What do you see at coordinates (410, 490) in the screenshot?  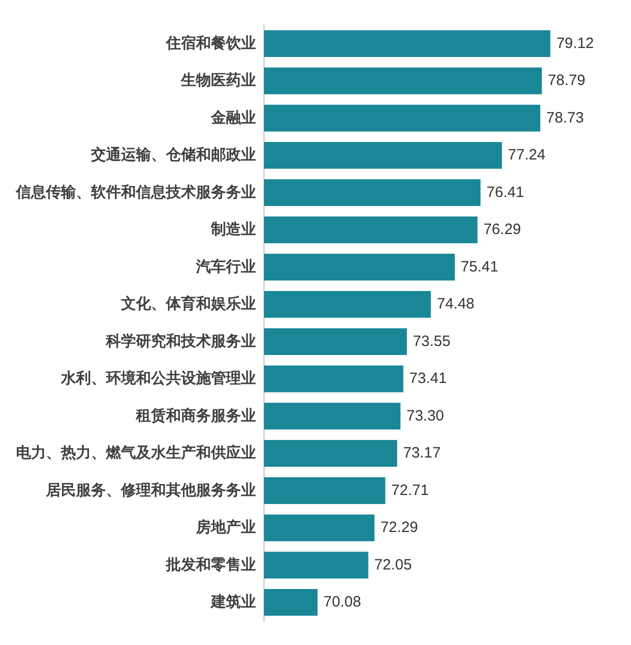 I see `data-label: 72.71` at bounding box center [410, 490].